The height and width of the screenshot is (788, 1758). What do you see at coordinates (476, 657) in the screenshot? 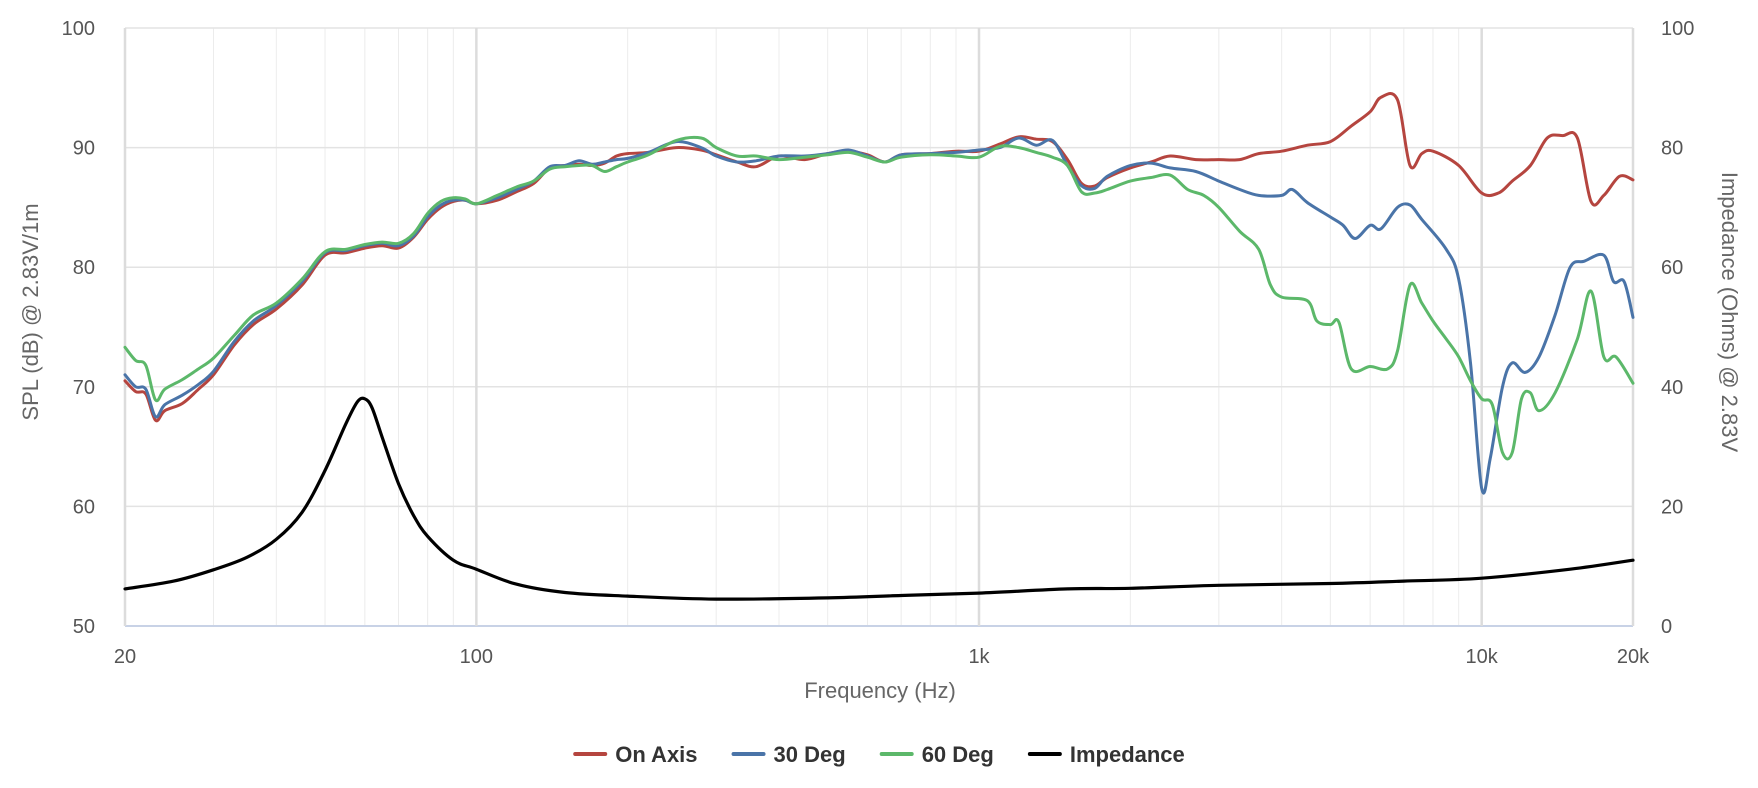
I see `x-tick-label: 100` at bounding box center [476, 657].